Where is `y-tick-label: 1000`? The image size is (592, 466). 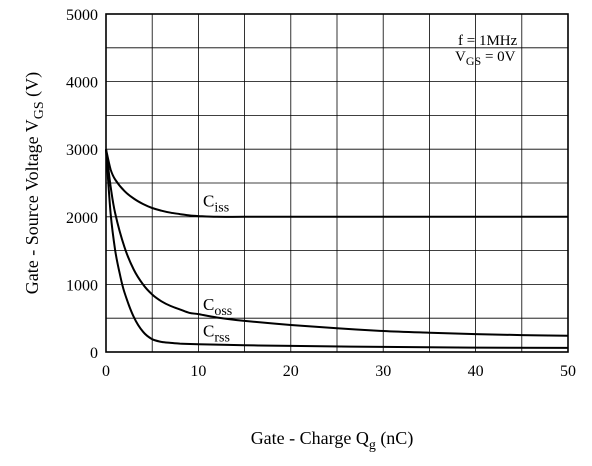
y-tick-label: 1000 is located at coordinates (82, 285).